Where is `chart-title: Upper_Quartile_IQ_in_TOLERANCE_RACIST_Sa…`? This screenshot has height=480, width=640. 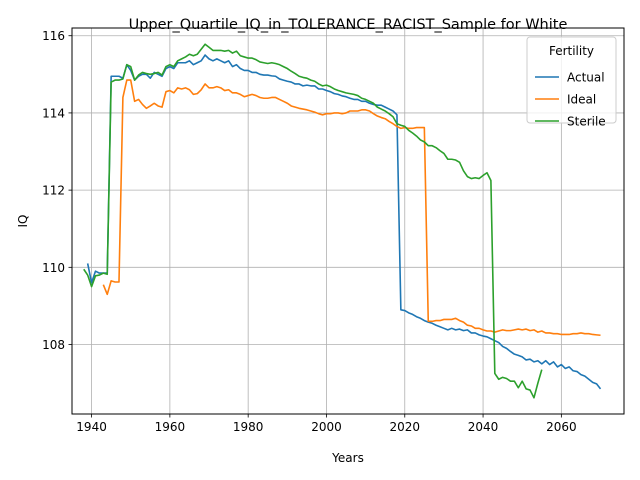 chart-title: Upper_Quartile_IQ_in_TOLERANCE_RACIST_Sa… is located at coordinates (348, 25).